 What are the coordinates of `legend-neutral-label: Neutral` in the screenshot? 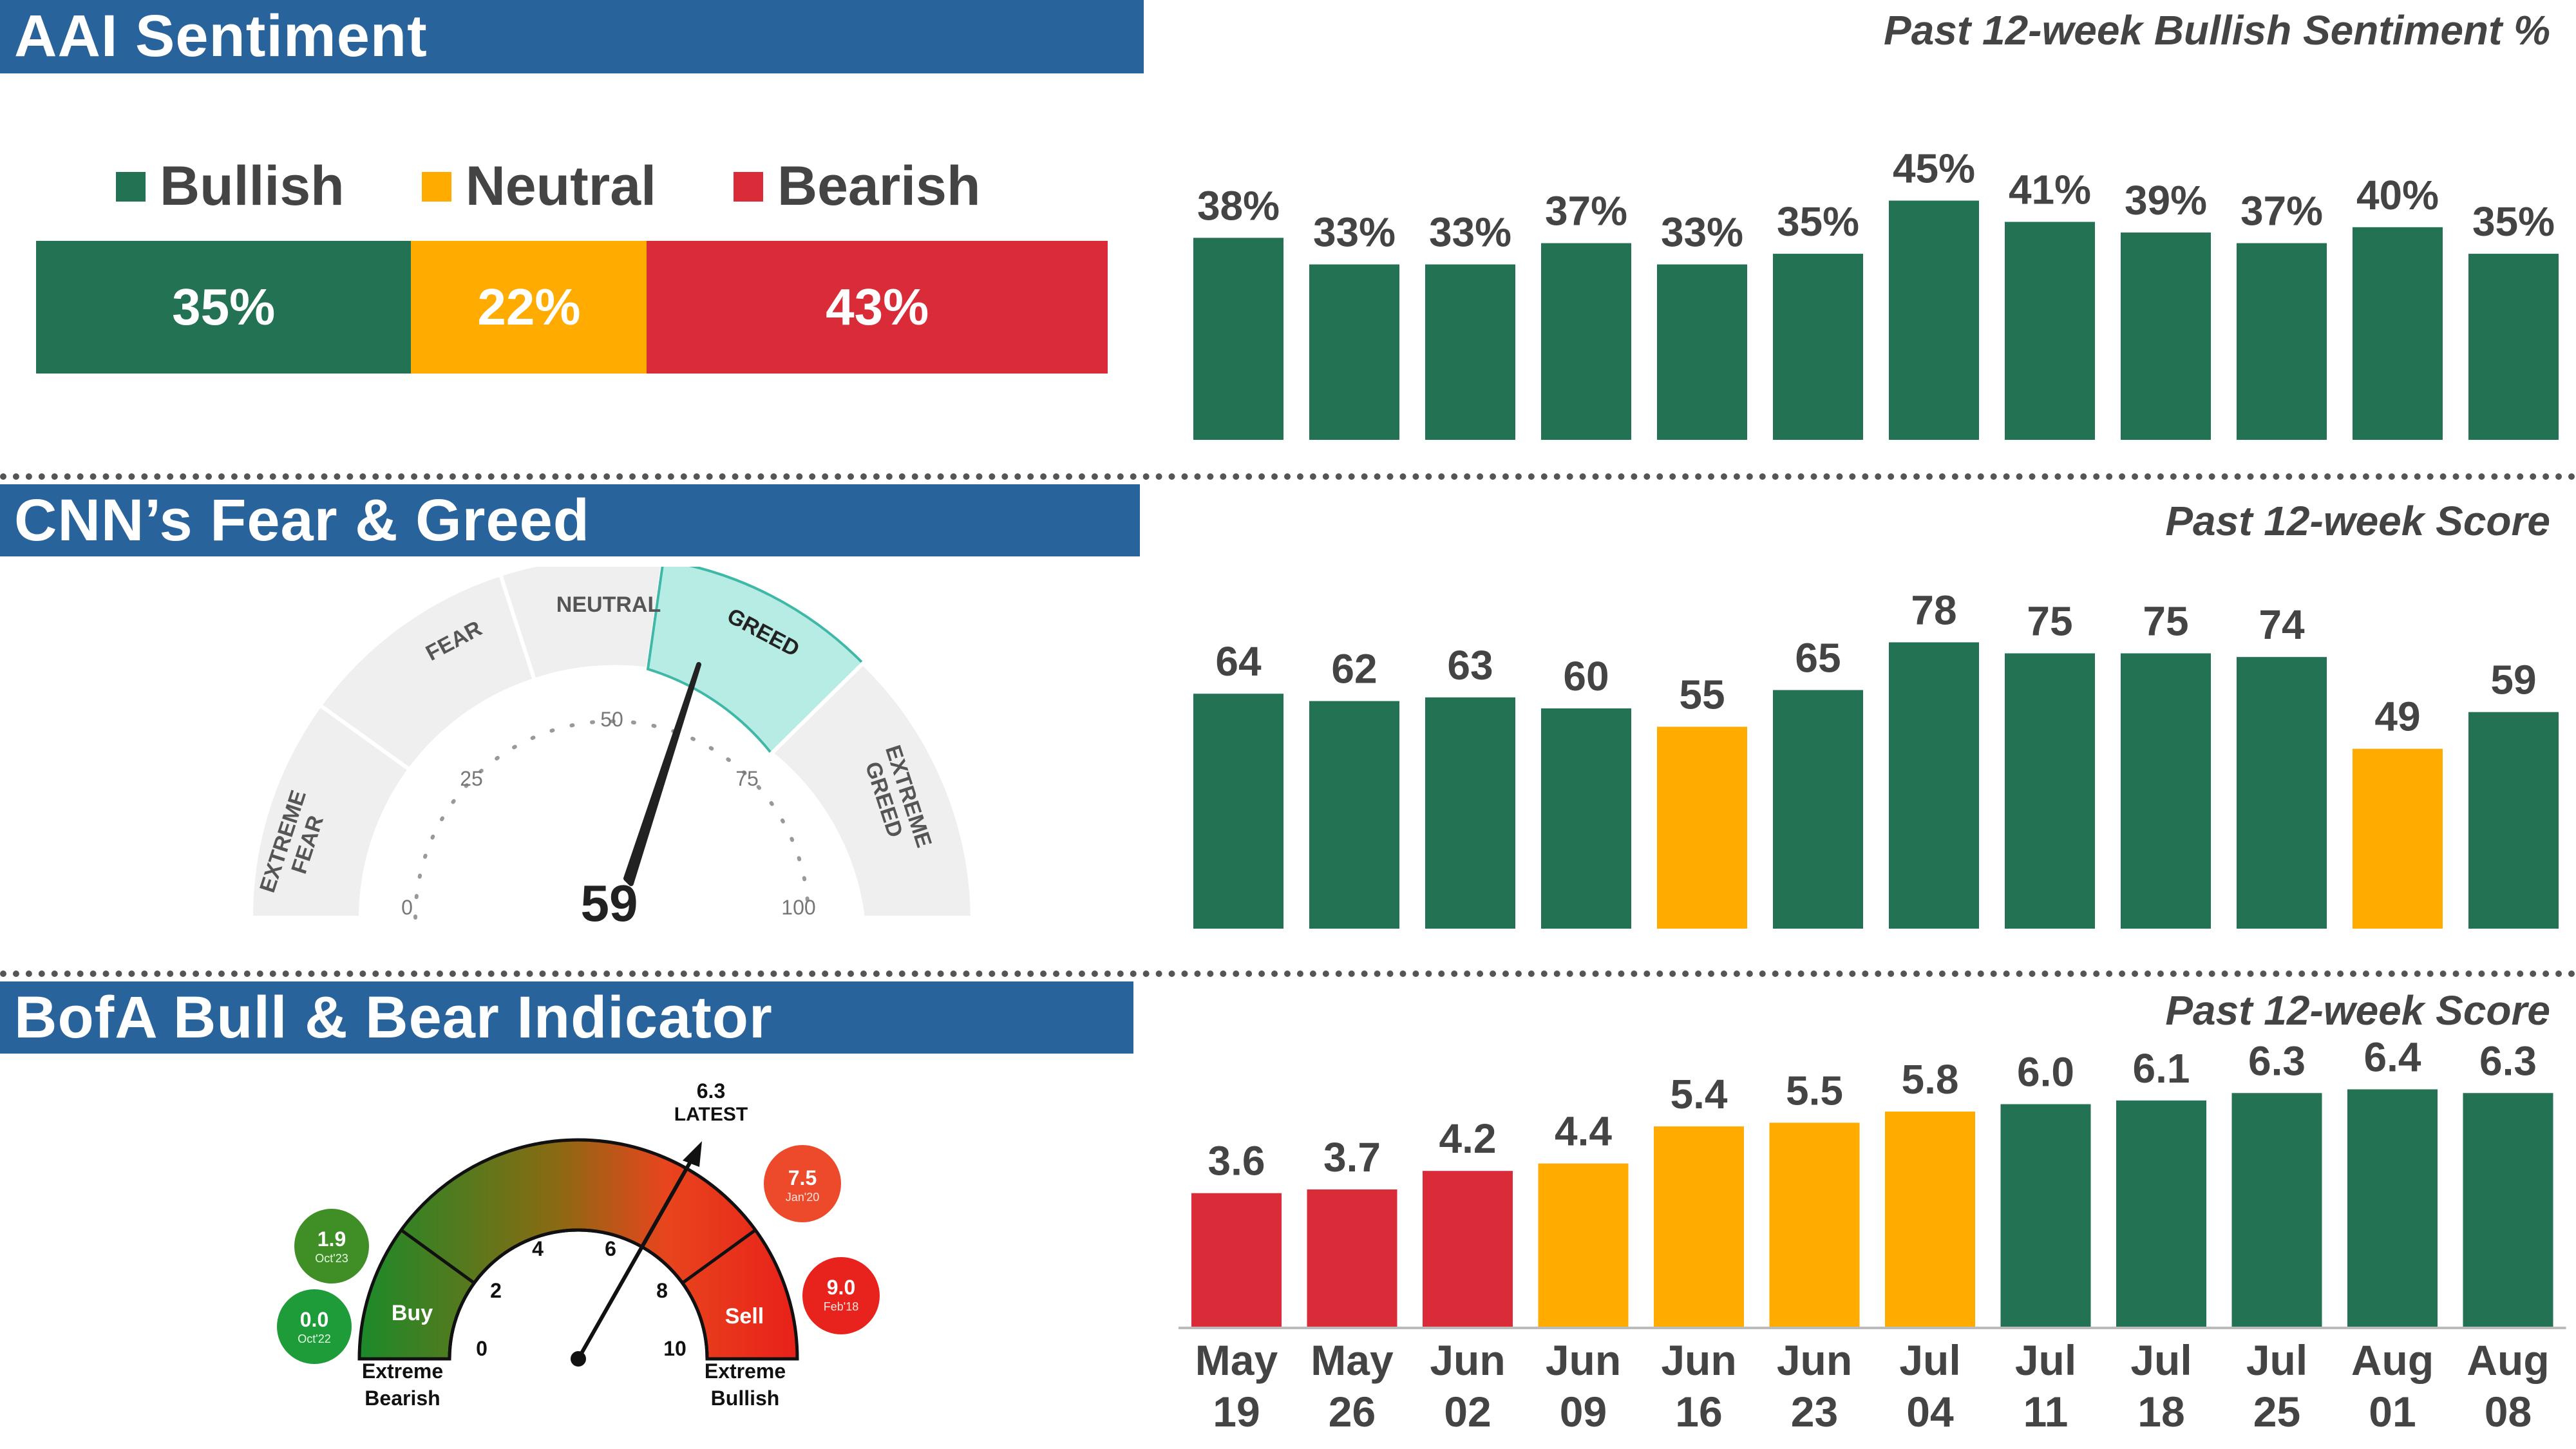 It's located at (560, 186).